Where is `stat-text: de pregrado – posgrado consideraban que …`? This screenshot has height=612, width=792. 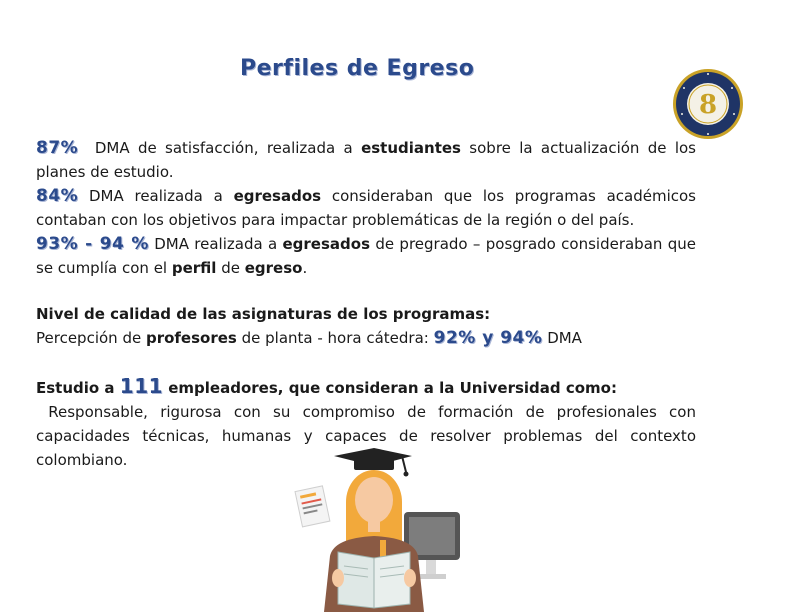
stat-text: de pregrado – posgrado consideraban que … is located at coordinates (366, 256).